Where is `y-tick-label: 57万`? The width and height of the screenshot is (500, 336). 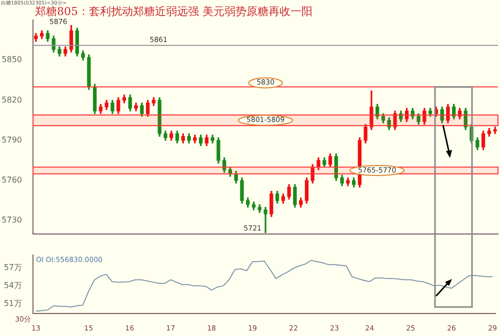
y-tick-label: 57万 is located at coordinates (13, 267).